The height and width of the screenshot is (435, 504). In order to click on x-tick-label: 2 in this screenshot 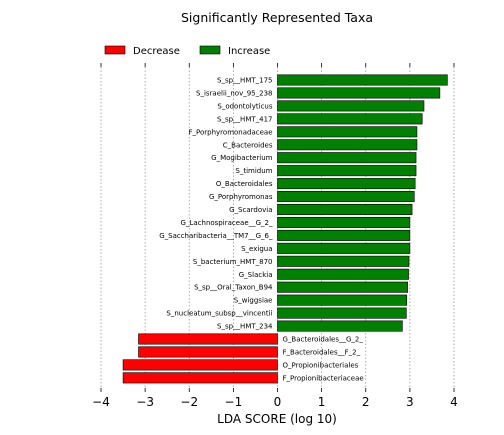, I will do `click(366, 402)`.